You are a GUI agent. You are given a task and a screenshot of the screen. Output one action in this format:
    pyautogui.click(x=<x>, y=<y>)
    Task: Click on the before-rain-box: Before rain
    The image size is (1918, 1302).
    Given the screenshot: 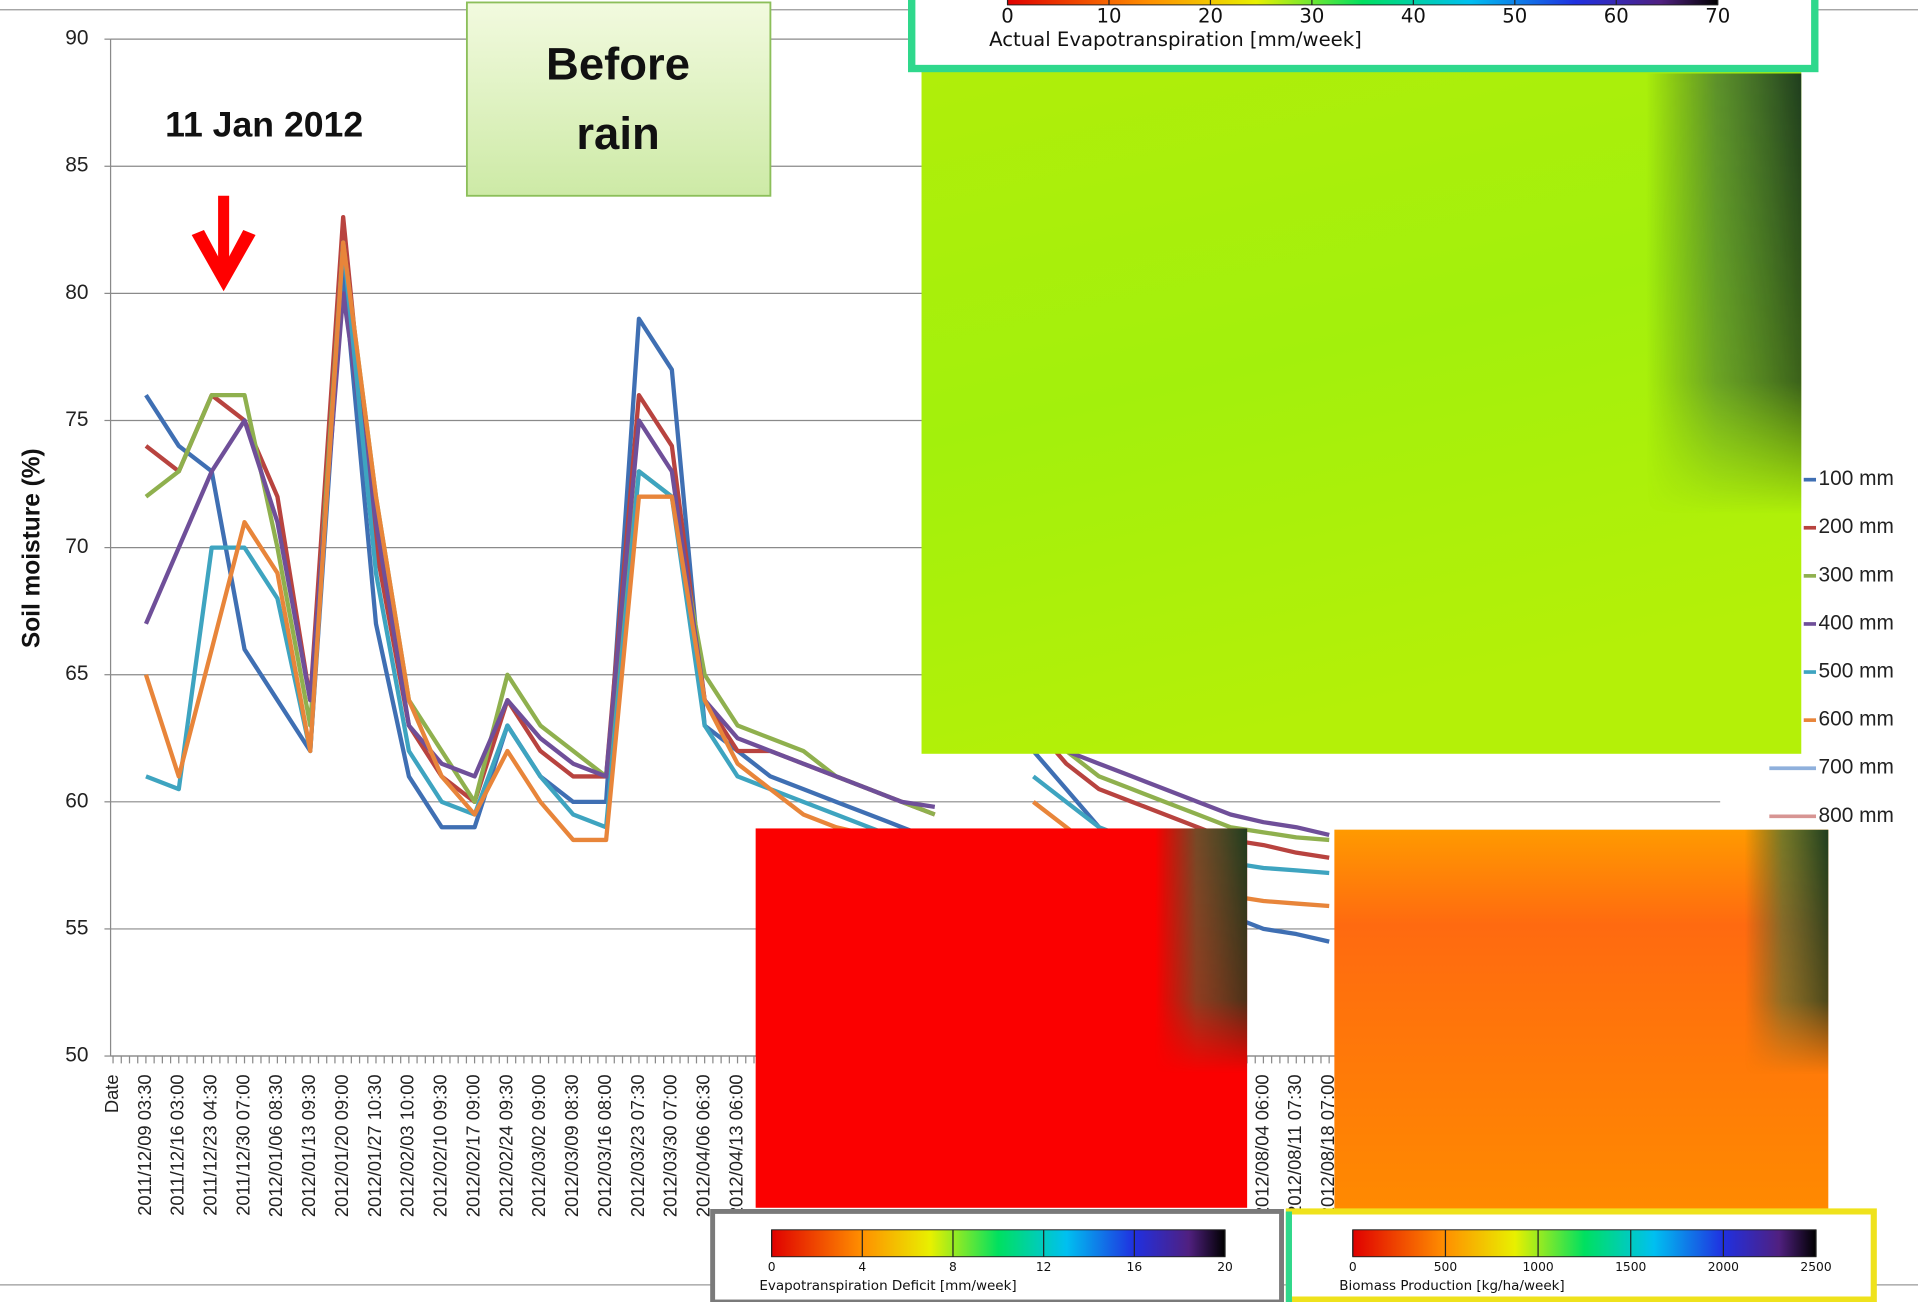 What is the action you would take?
    pyautogui.click(x=618, y=99)
    